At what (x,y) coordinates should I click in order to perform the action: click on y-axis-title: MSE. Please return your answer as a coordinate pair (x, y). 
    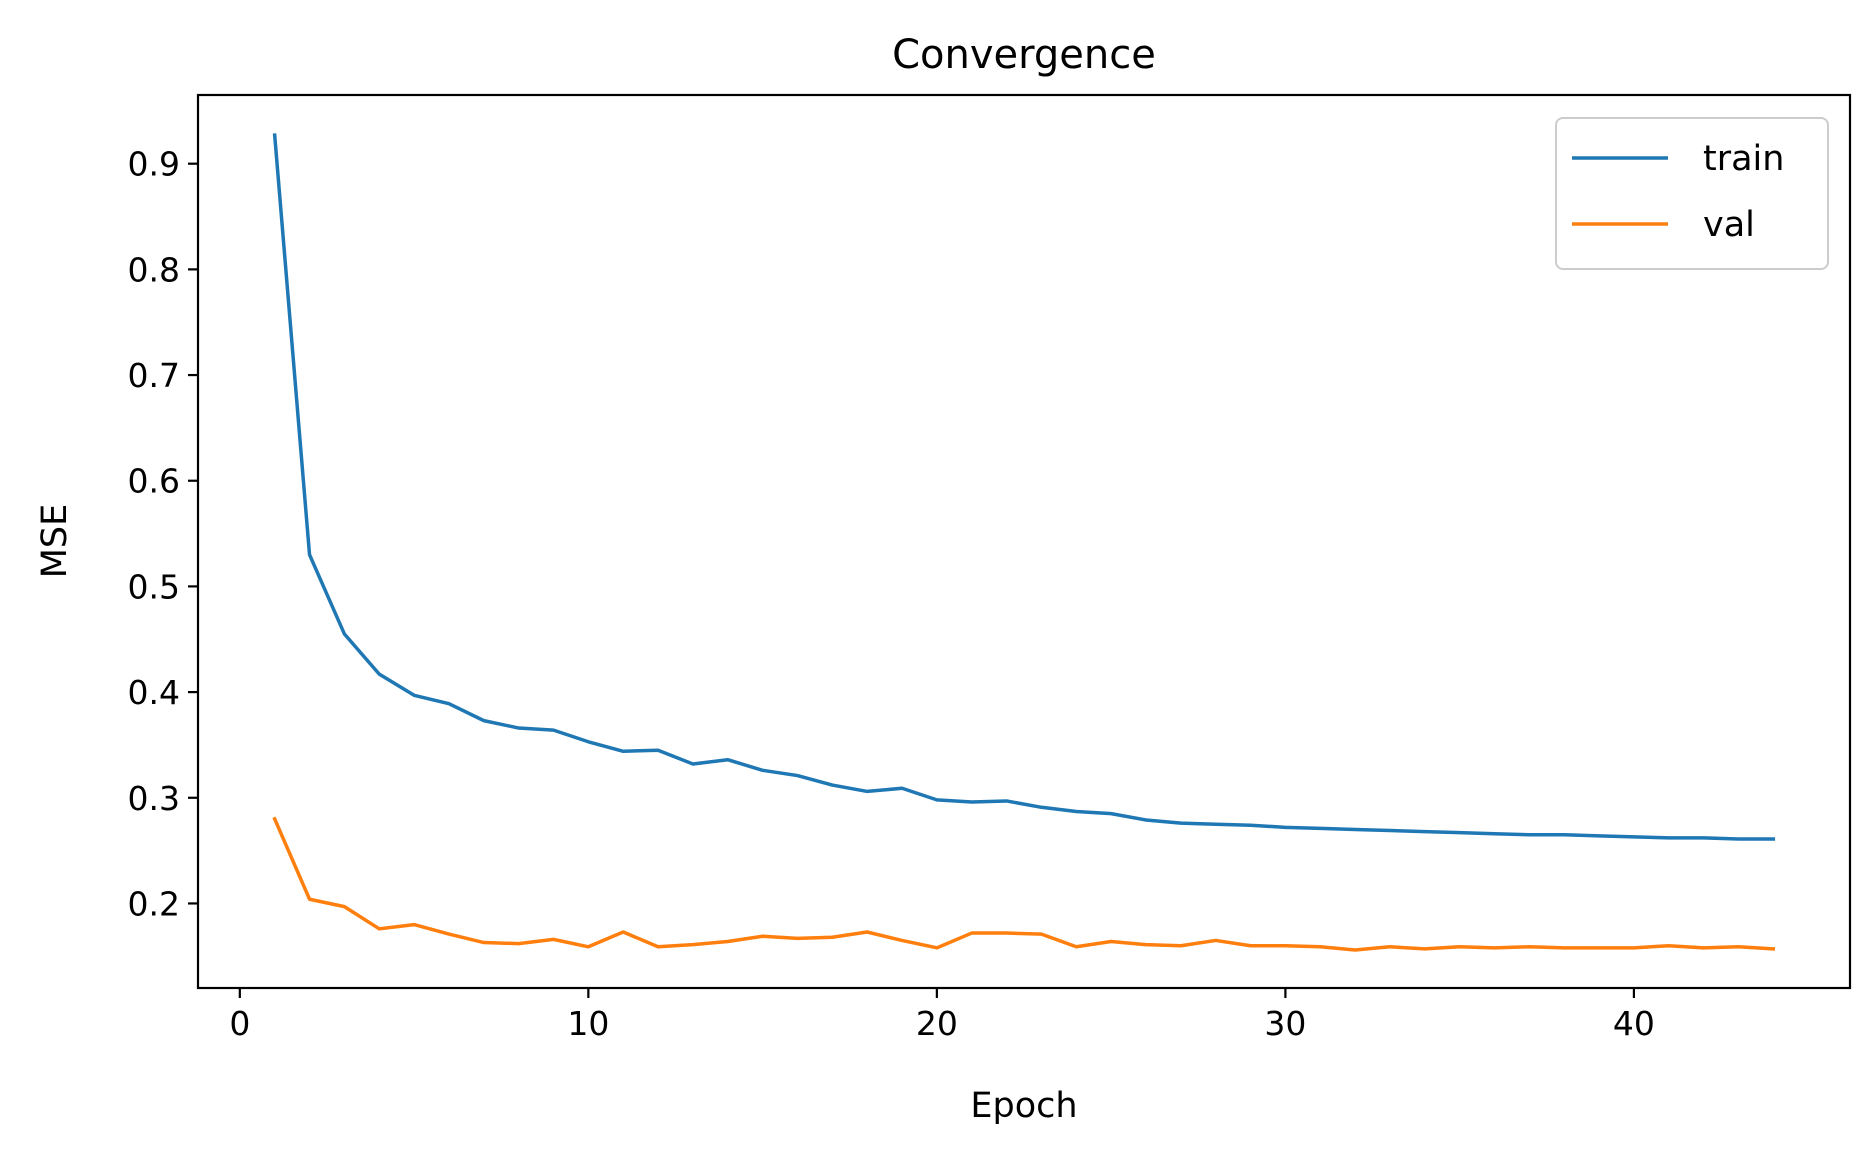
    Looking at the image, I should click on (55, 541).